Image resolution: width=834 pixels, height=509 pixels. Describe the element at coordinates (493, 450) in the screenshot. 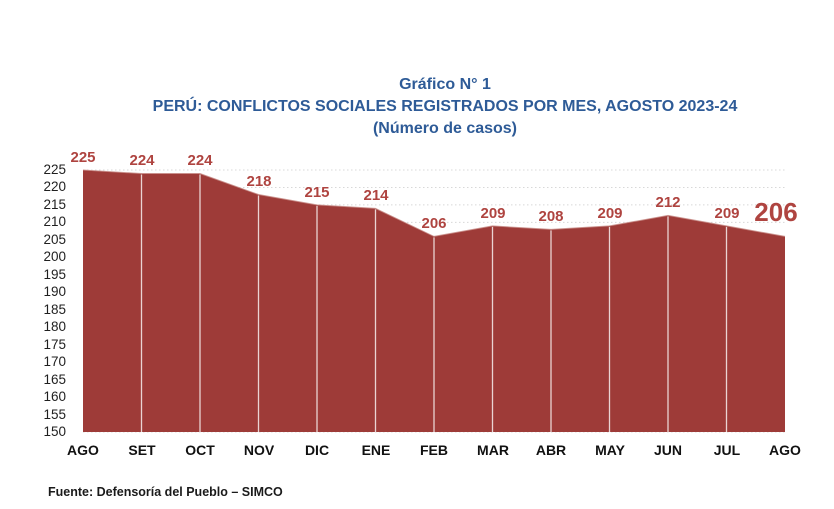

I see `x-tick-label: MAR` at that location.